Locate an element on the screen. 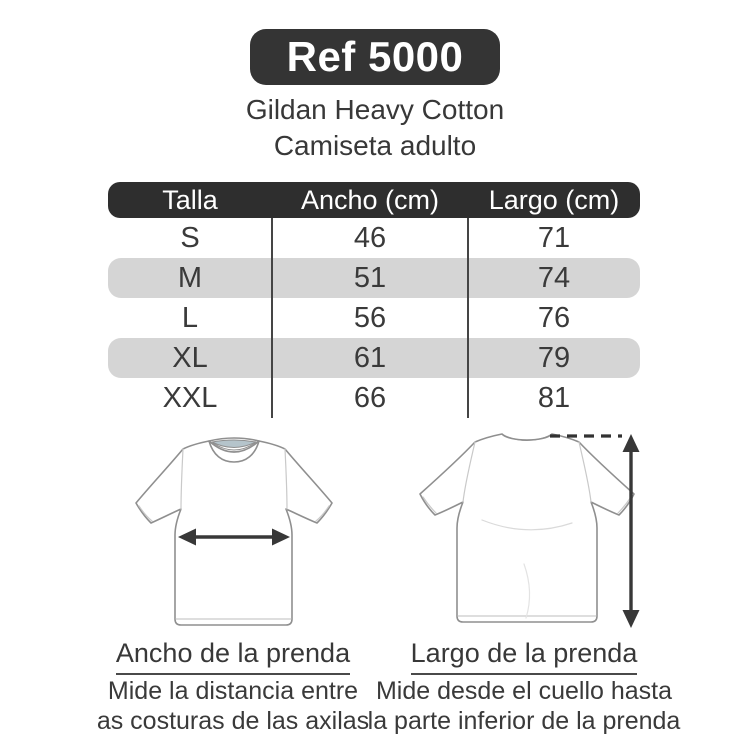  cell-largo: 81 is located at coordinates (554, 397).